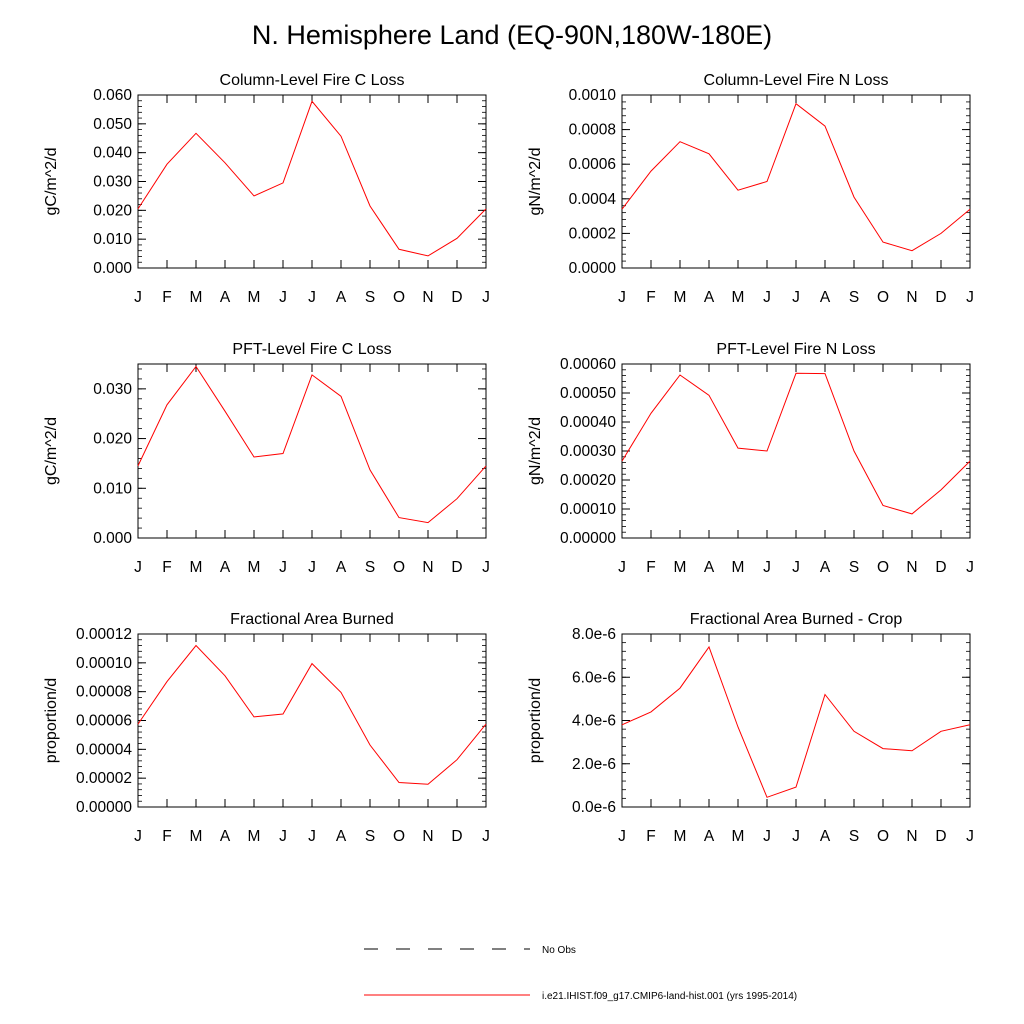  I want to click on y-tick-label: 0.00050, so click(588, 393).